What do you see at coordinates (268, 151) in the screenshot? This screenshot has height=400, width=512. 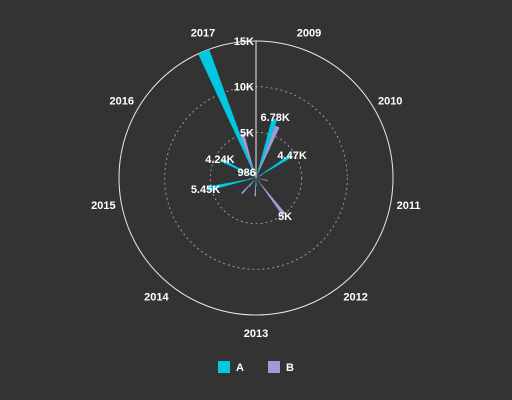 I see `bar-B-2009` at bounding box center [268, 151].